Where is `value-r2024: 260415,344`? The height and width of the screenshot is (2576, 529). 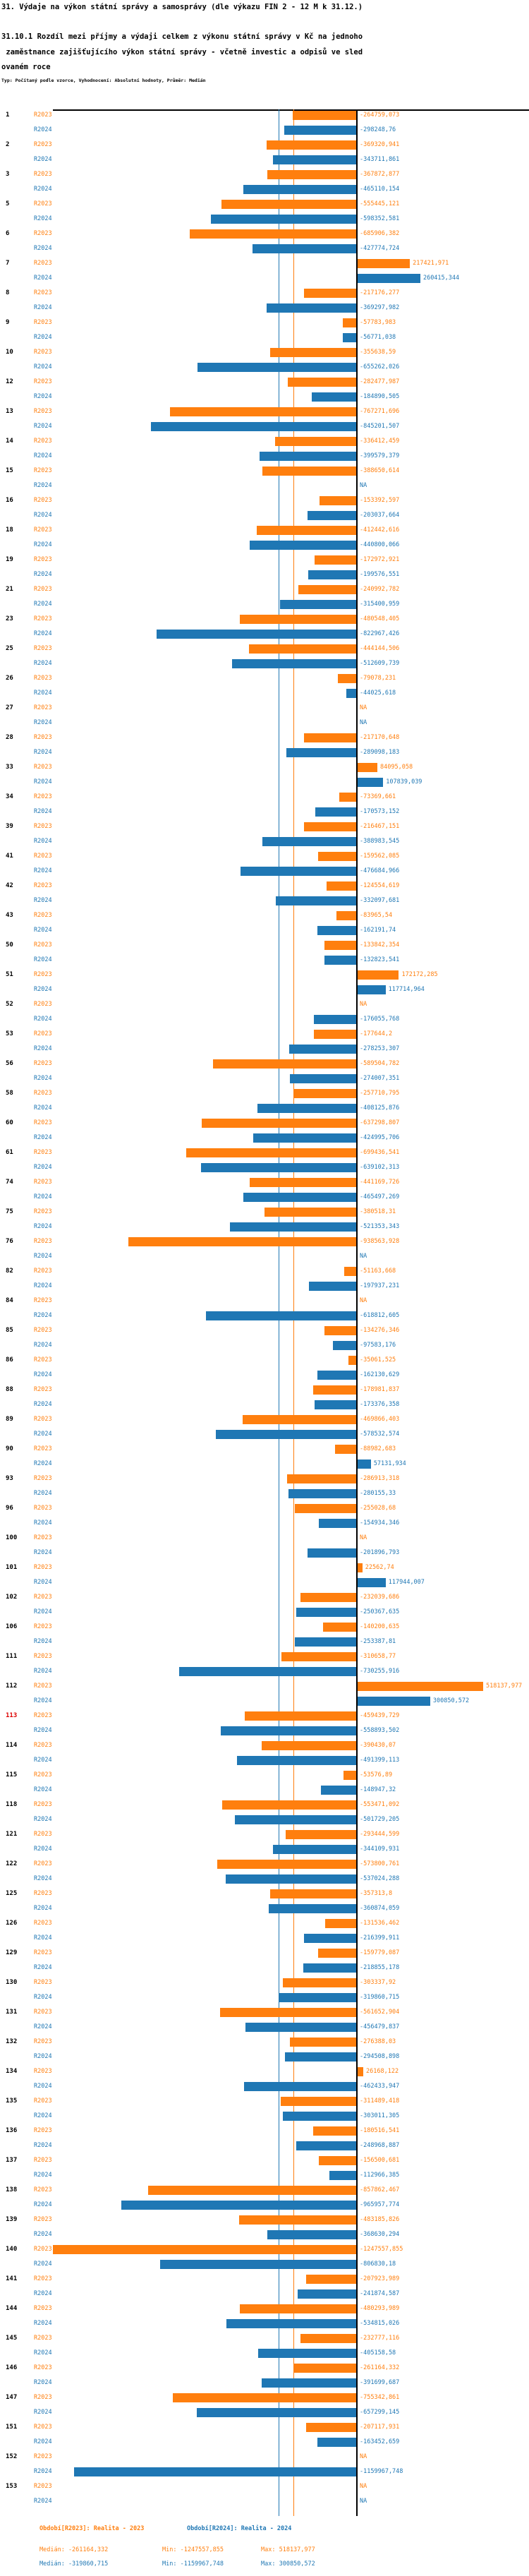 value-r2024: 260415,344 is located at coordinates (441, 278).